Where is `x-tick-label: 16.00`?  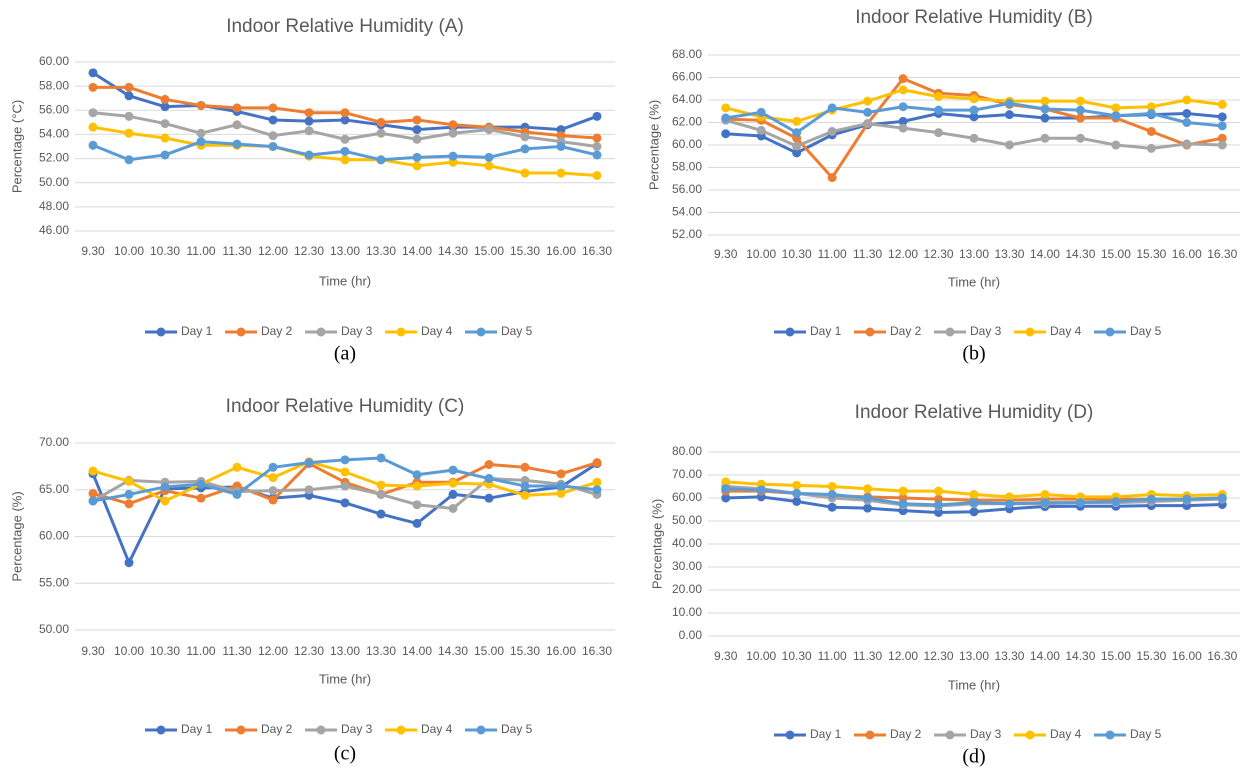
x-tick-label: 16.00 is located at coordinates (1187, 254).